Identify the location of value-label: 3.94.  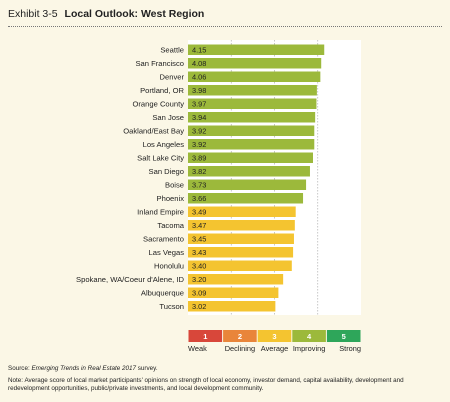
(199, 117).